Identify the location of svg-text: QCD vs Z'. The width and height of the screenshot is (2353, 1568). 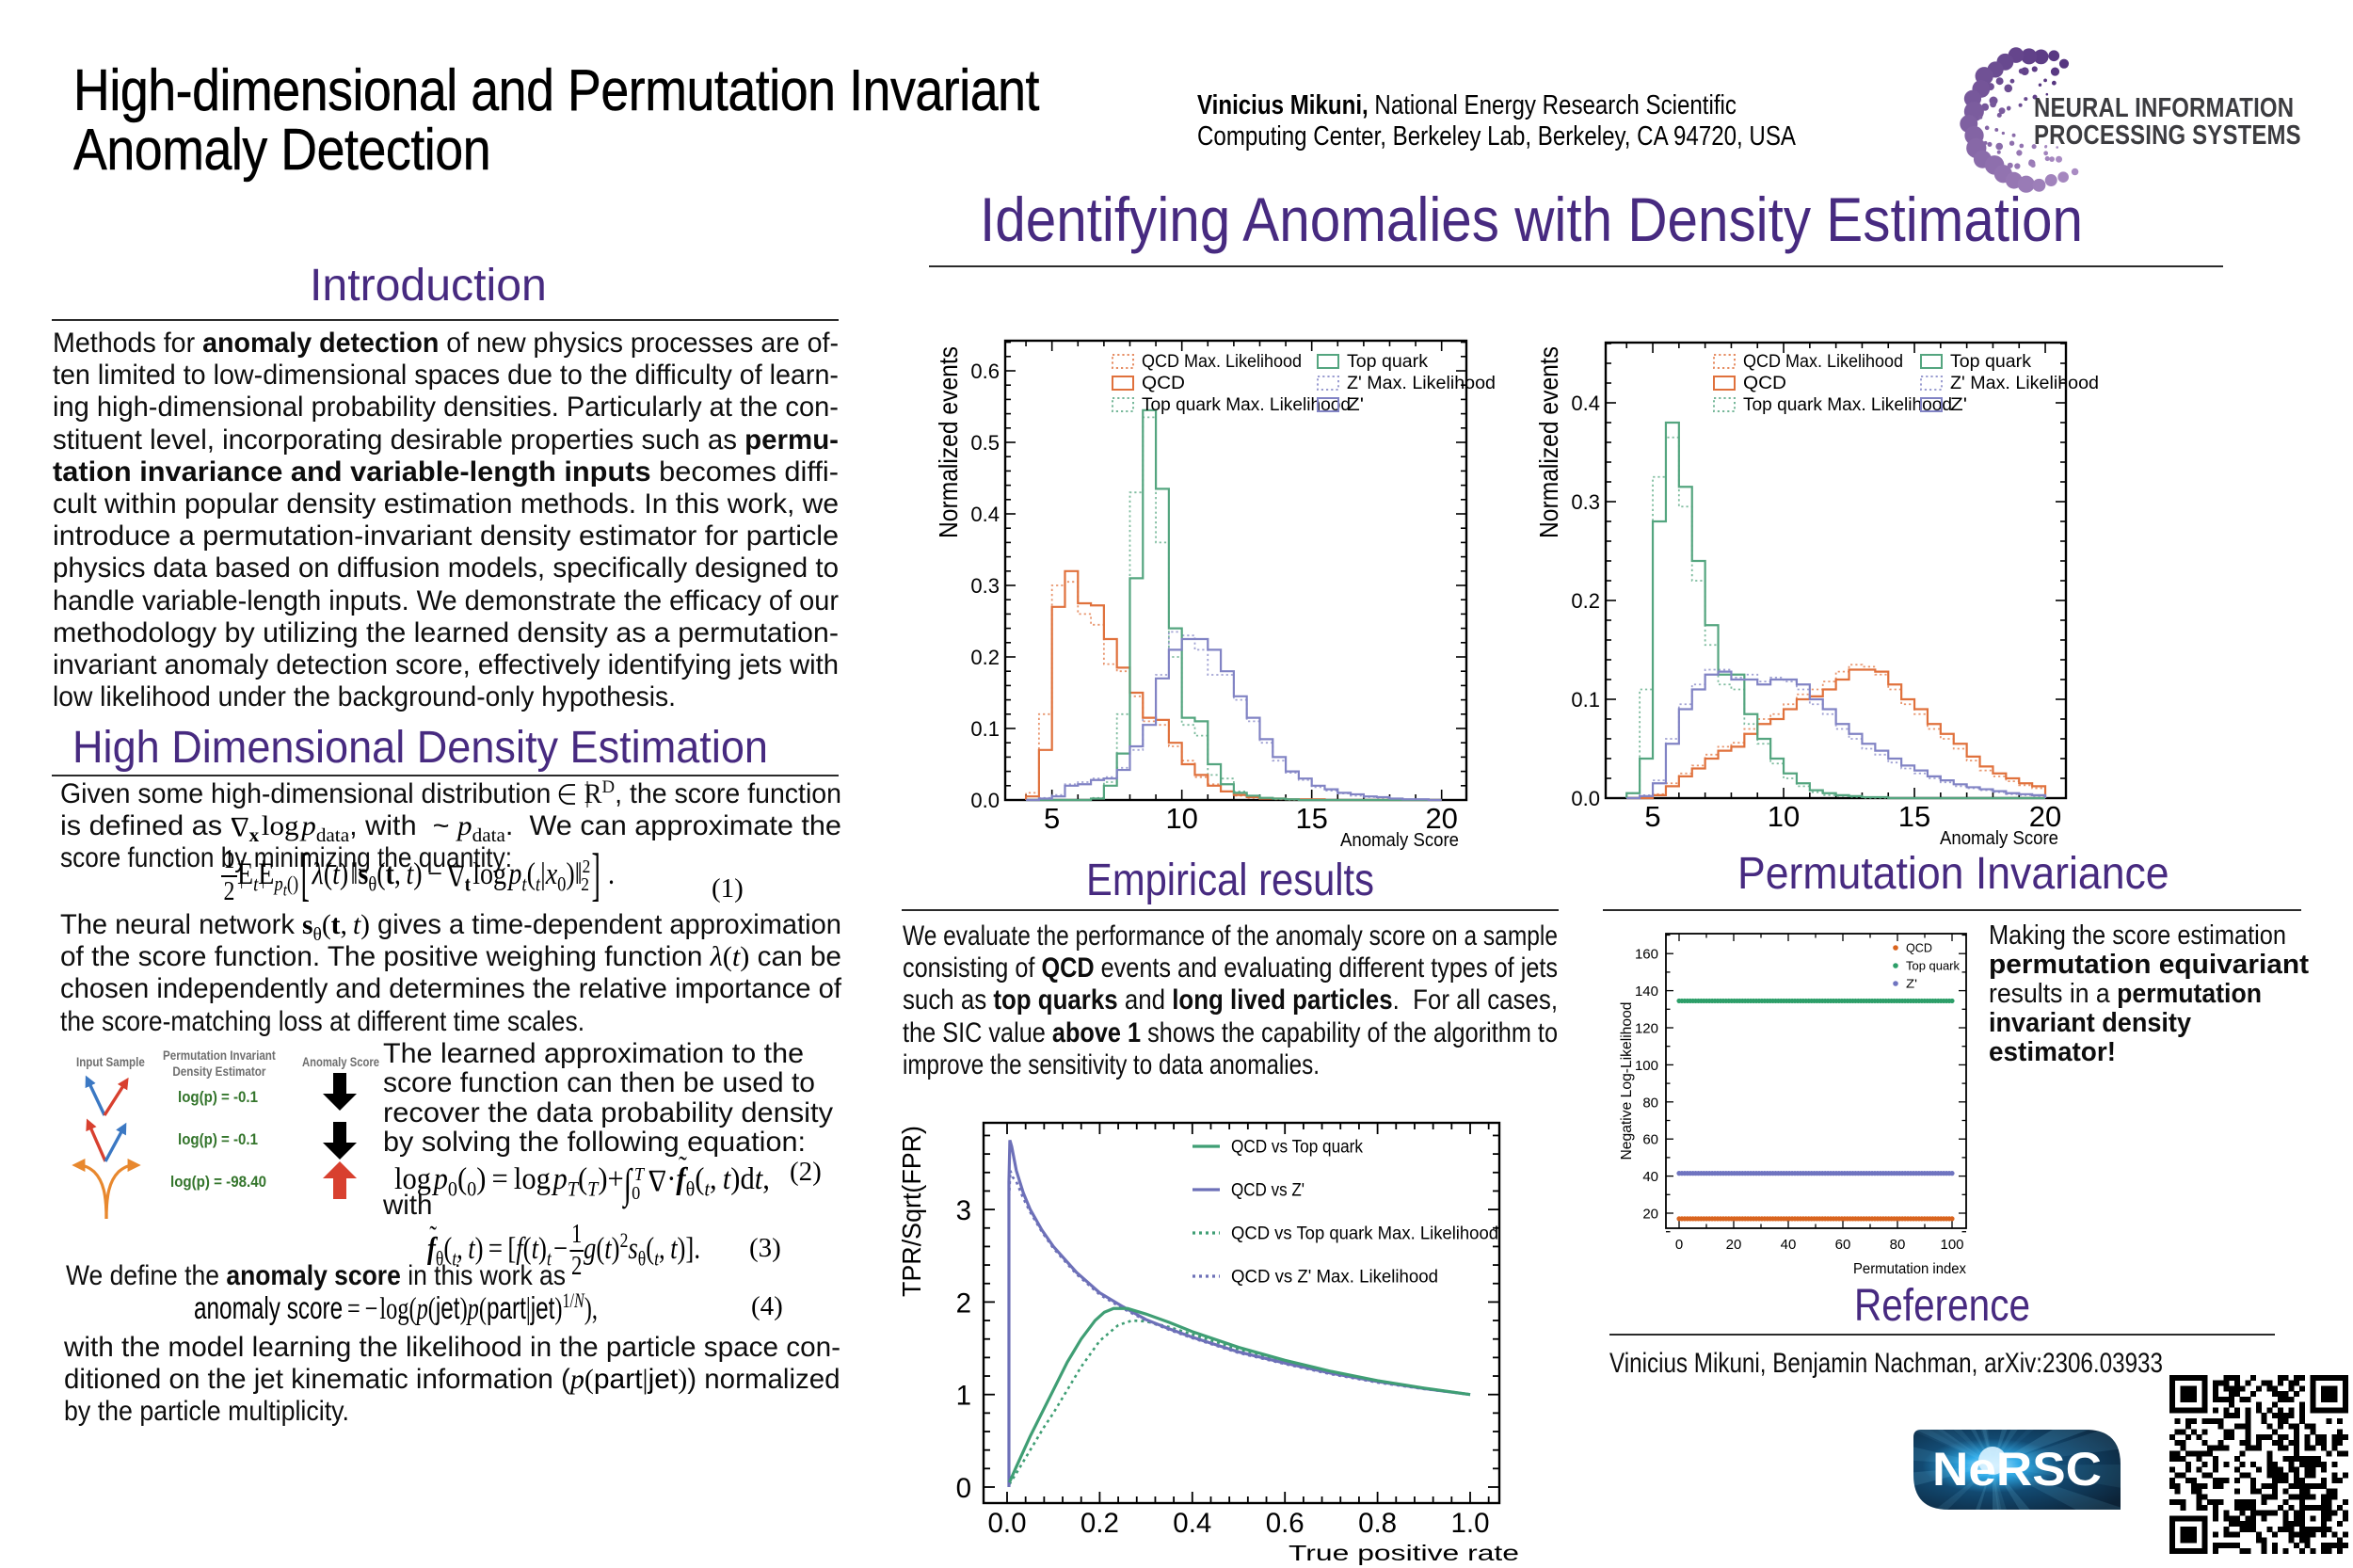
(1268, 1191).